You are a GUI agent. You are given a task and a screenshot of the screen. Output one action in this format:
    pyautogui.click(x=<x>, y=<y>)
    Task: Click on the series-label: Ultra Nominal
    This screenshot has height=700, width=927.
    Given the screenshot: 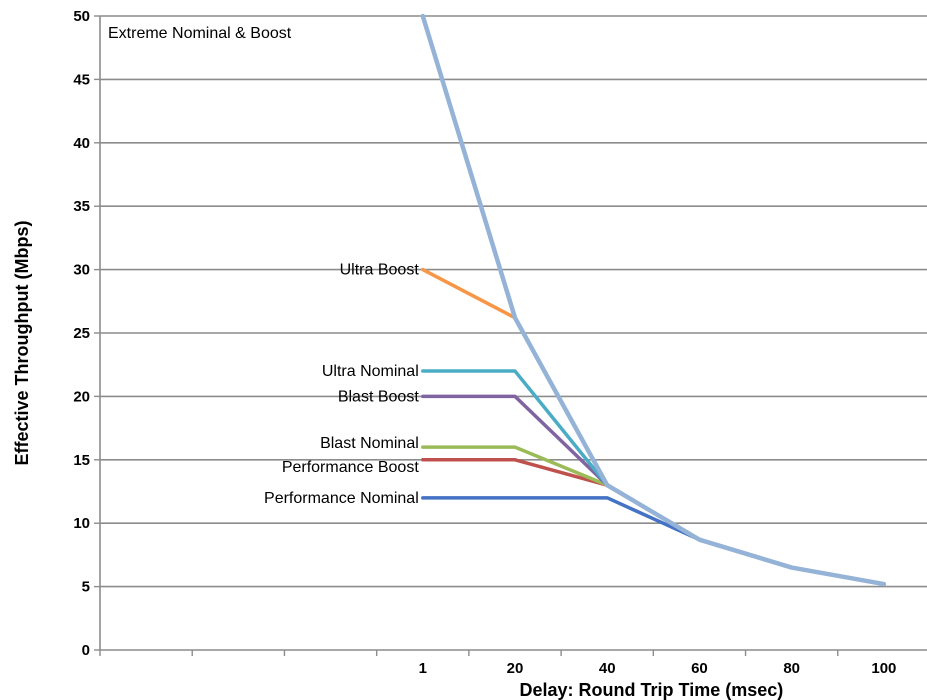 What is the action you would take?
    pyautogui.click(x=370, y=371)
    